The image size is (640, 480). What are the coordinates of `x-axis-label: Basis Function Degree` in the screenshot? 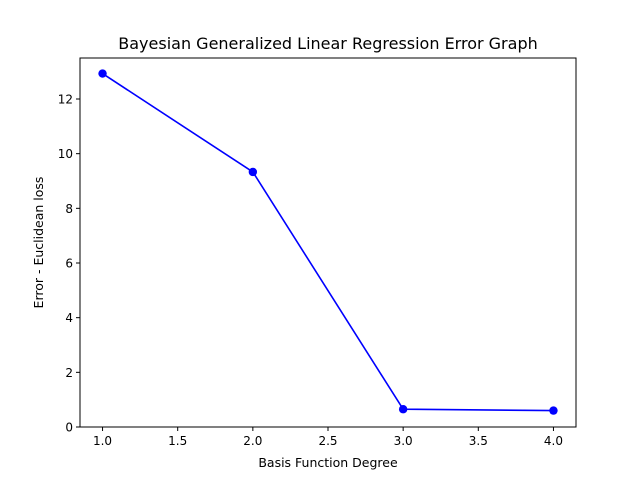 It's located at (328, 462).